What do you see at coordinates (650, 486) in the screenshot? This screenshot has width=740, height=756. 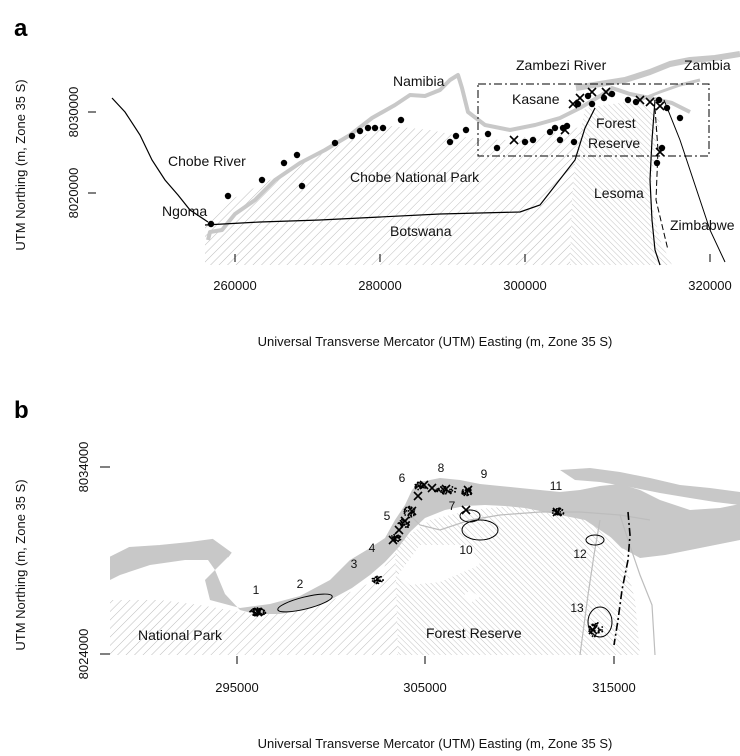 I see `zambezi-river-b` at bounding box center [650, 486].